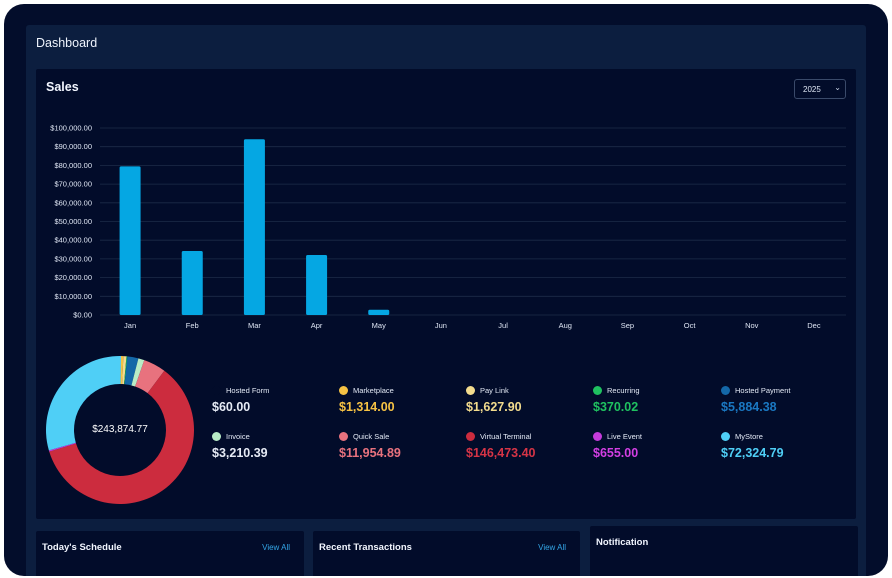  Describe the element at coordinates (365, 547) in the screenshot. I see `recent-transactions-title: Recent Transactions` at that location.